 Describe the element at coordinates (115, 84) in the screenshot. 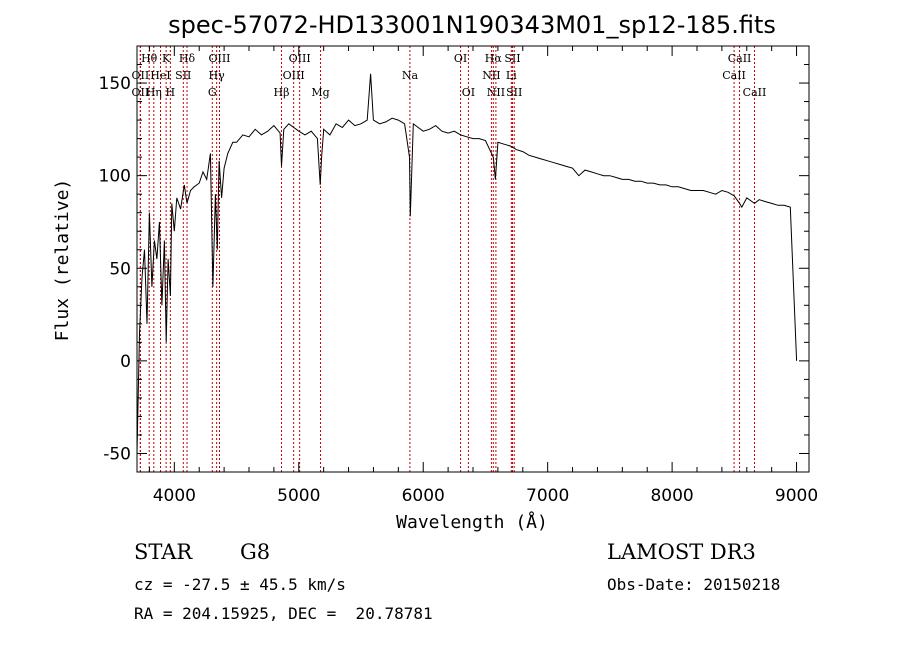

I see `y-tick-label: 150` at that location.